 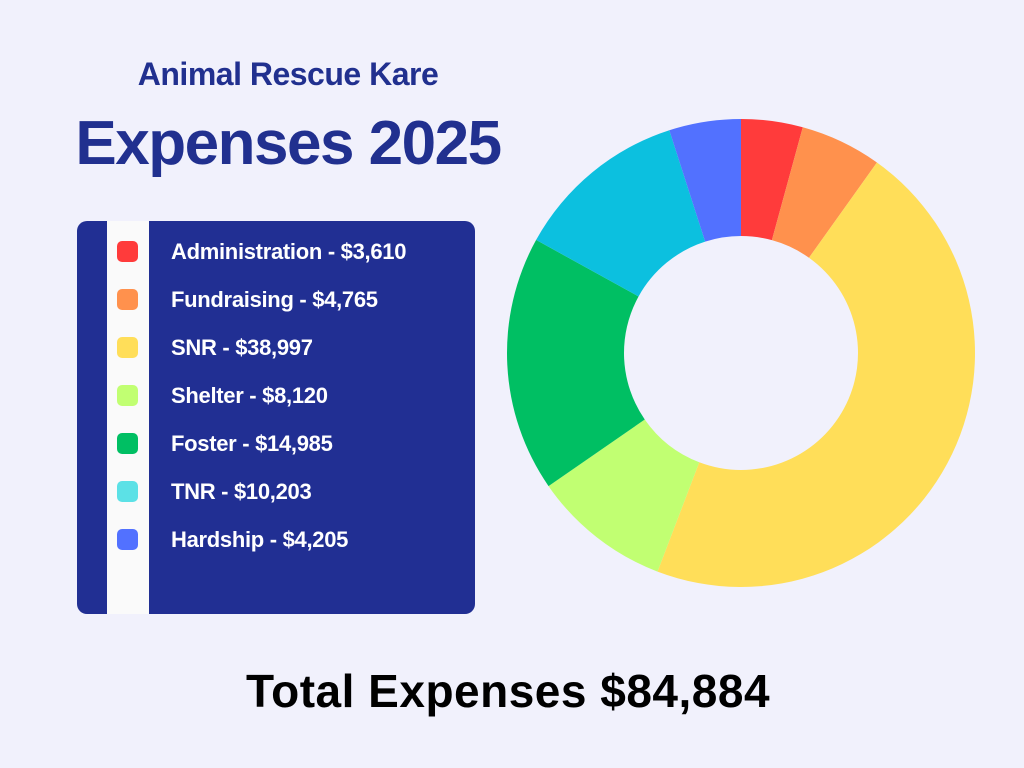 I want to click on page-title: Expenses 2025, so click(x=288, y=143).